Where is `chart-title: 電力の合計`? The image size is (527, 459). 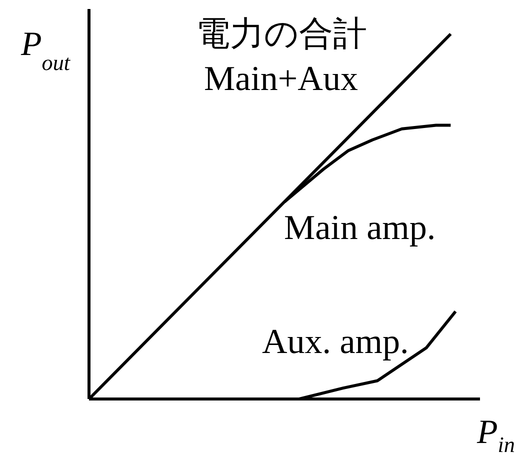
chart-title: 電力の合計 is located at coordinates (281, 34).